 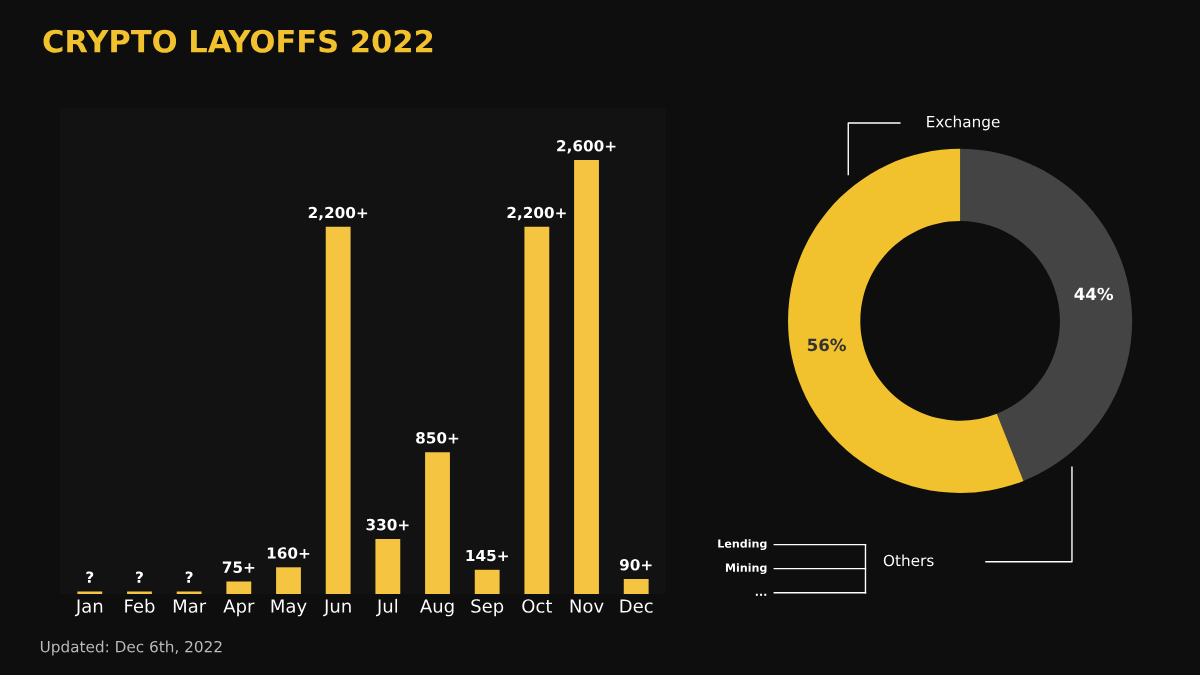 I want to click on data-label: 330+, so click(x=387, y=524).